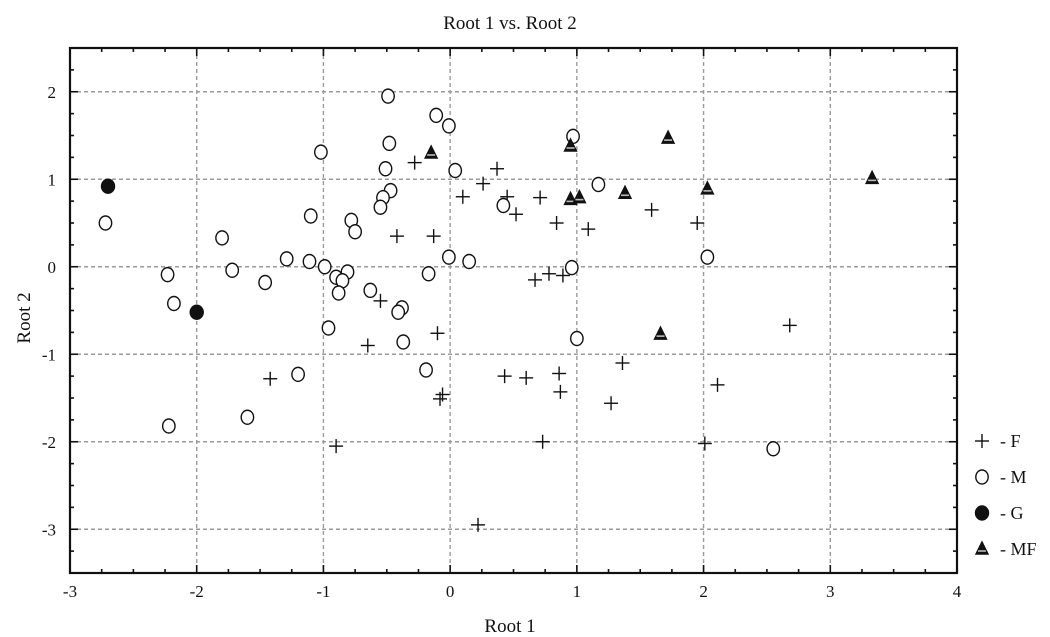 The height and width of the screenshot is (637, 1050). What do you see at coordinates (982, 513) in the screenshot?
I see `legend-marker-circle-filled` at bounding box center [982, 513].